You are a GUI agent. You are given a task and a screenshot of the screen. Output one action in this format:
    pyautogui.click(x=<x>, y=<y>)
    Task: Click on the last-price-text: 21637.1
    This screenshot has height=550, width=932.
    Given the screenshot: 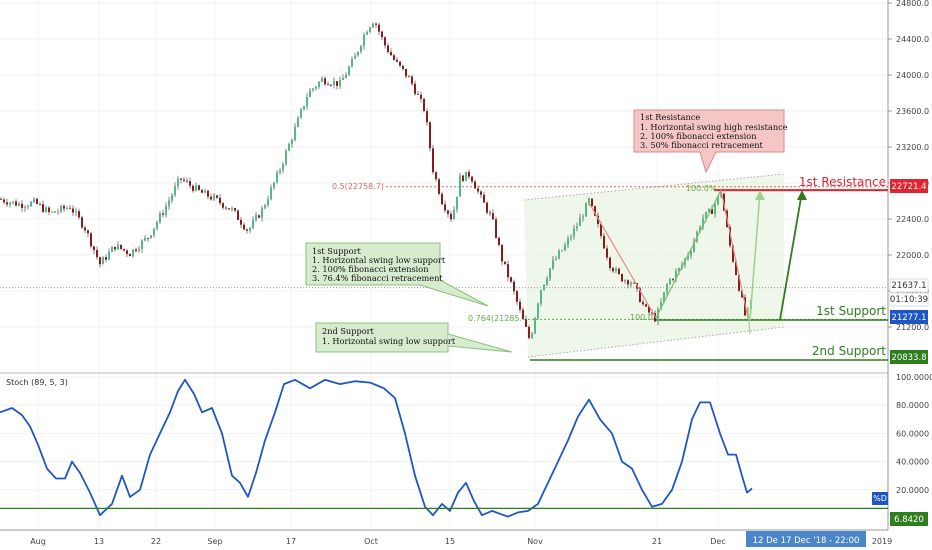 What is the action you would take?
    pyautogui.click(x=908, y=286)
    